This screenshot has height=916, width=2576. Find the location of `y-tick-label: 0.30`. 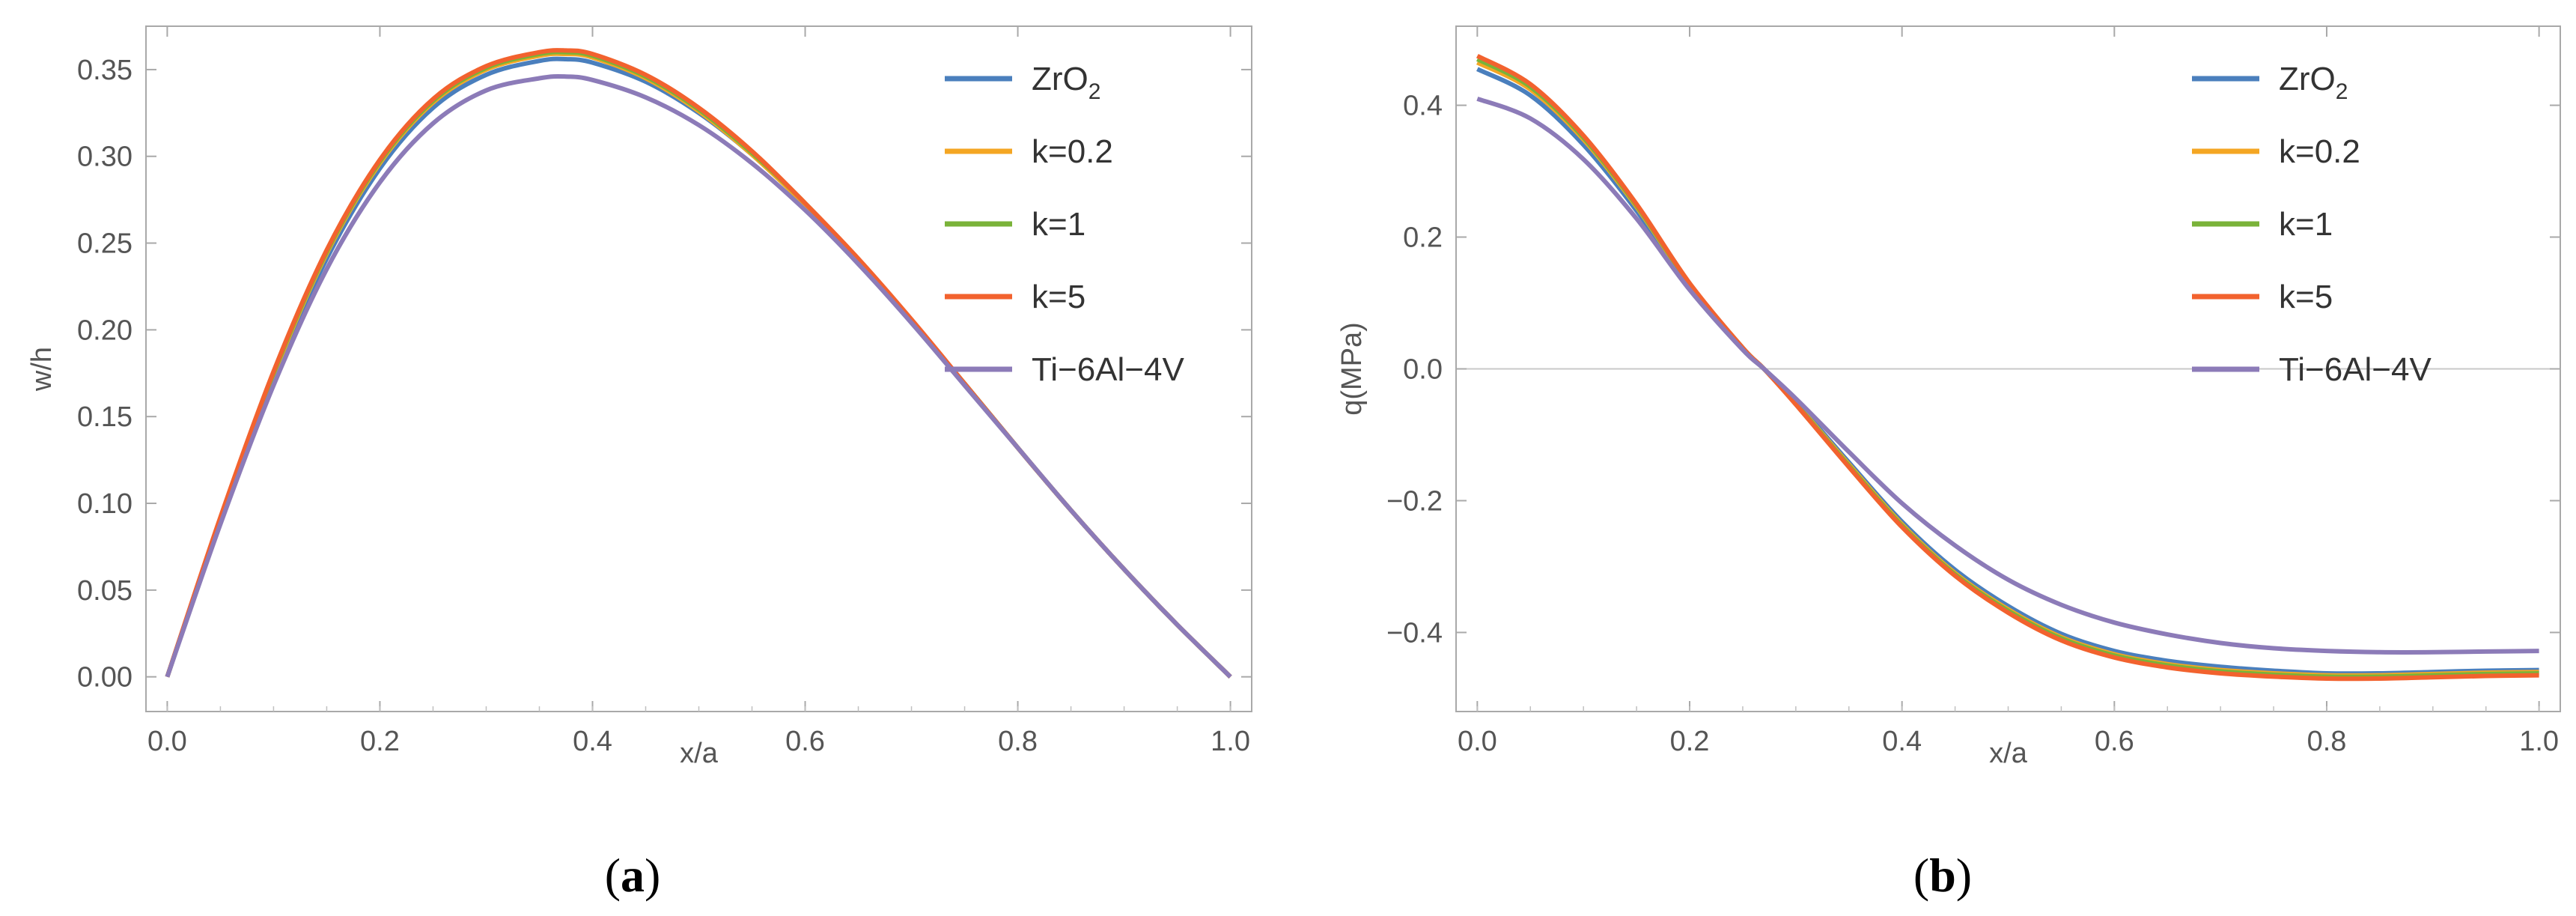

y-tick-label: 0.30 is located at coordinates (105, 157).